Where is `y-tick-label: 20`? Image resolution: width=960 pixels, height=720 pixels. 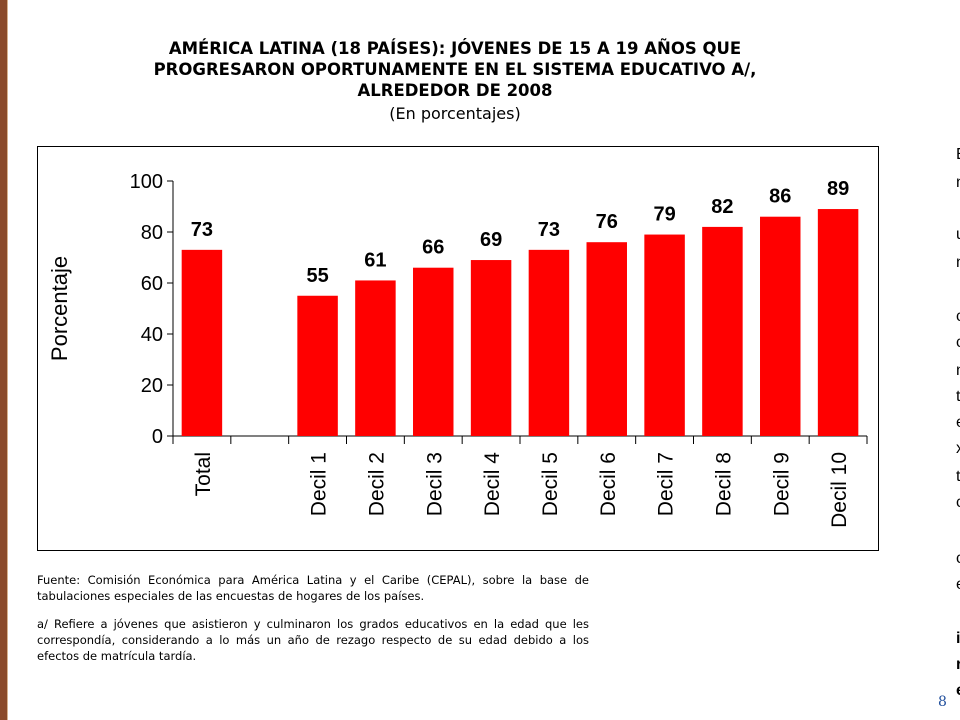 y-tick-label: 20 is located at coordinates (152, 386).